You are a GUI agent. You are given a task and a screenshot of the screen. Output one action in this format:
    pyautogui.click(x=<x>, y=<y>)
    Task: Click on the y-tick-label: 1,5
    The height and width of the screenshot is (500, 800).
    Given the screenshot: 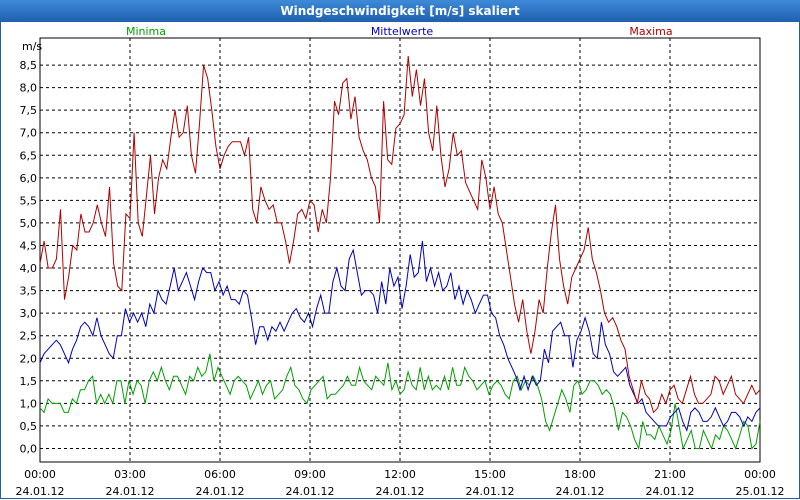 What is the action you would take?
    pyautogui.click(x=29, y=381)
    